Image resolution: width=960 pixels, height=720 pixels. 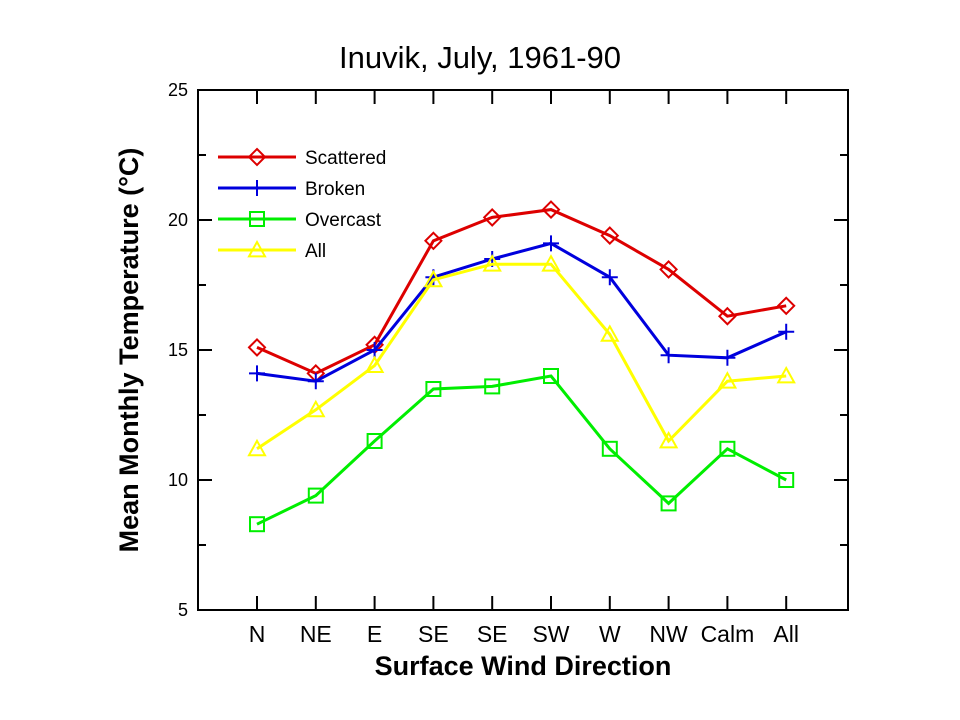 I want to click on y-tick-label: 20, so click(x=178, y=220).